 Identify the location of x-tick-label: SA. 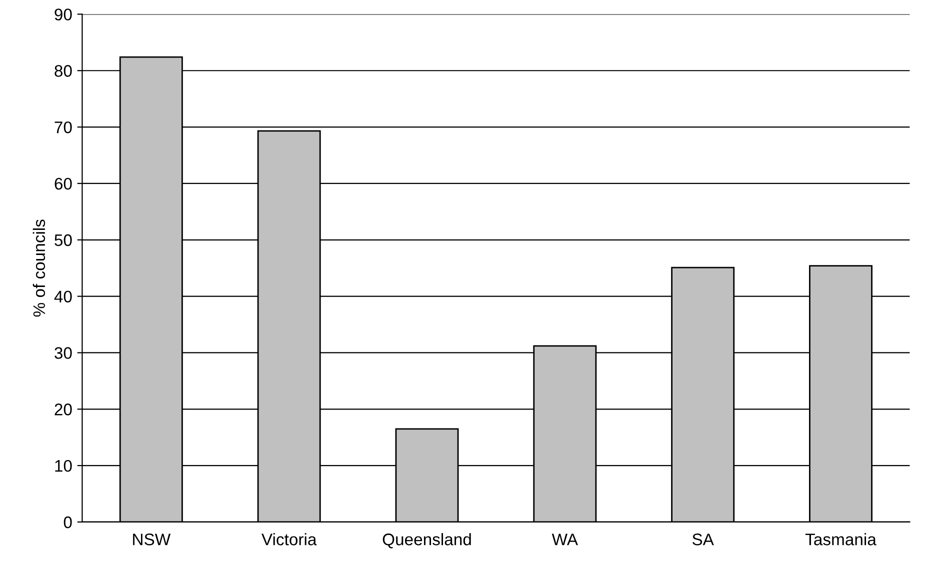
(703, 540).